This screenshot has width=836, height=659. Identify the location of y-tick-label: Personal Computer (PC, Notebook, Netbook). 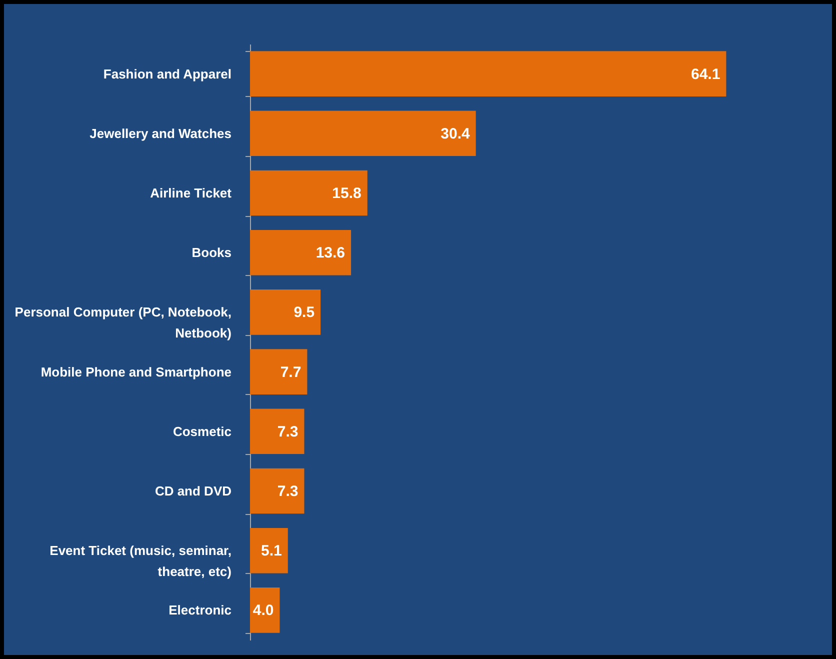
(123, 322).